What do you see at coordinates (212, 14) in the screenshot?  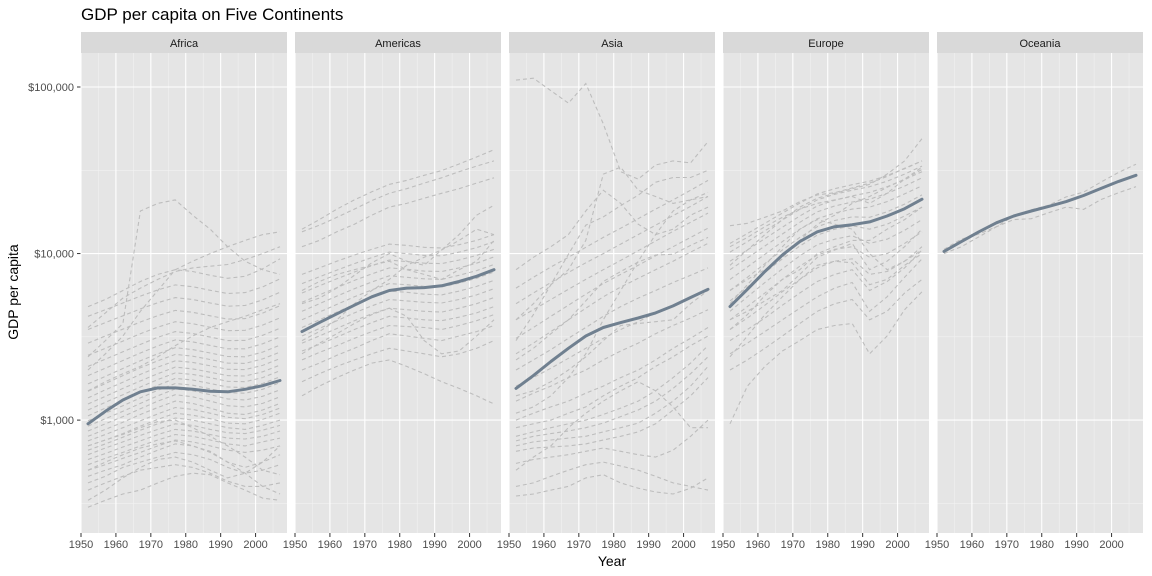 I see `chart-title: GDP per capita on Five Continents` at bounding box center [212, 14].